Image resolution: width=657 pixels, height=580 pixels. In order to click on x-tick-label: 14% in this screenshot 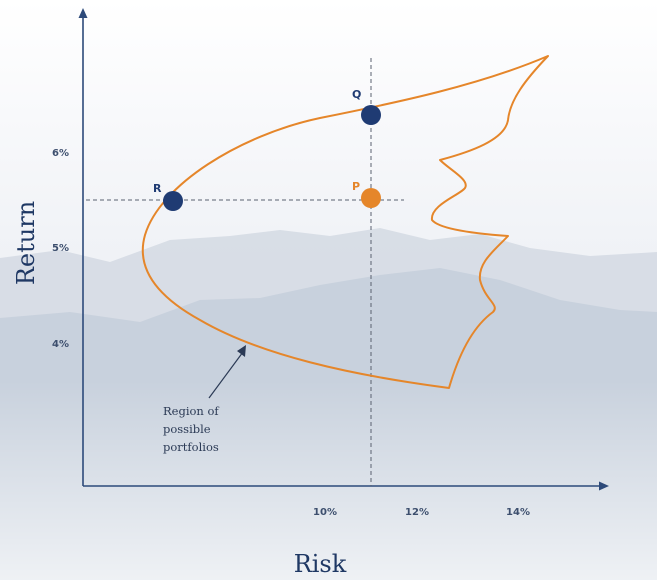, I will do `click(518, 512)`.